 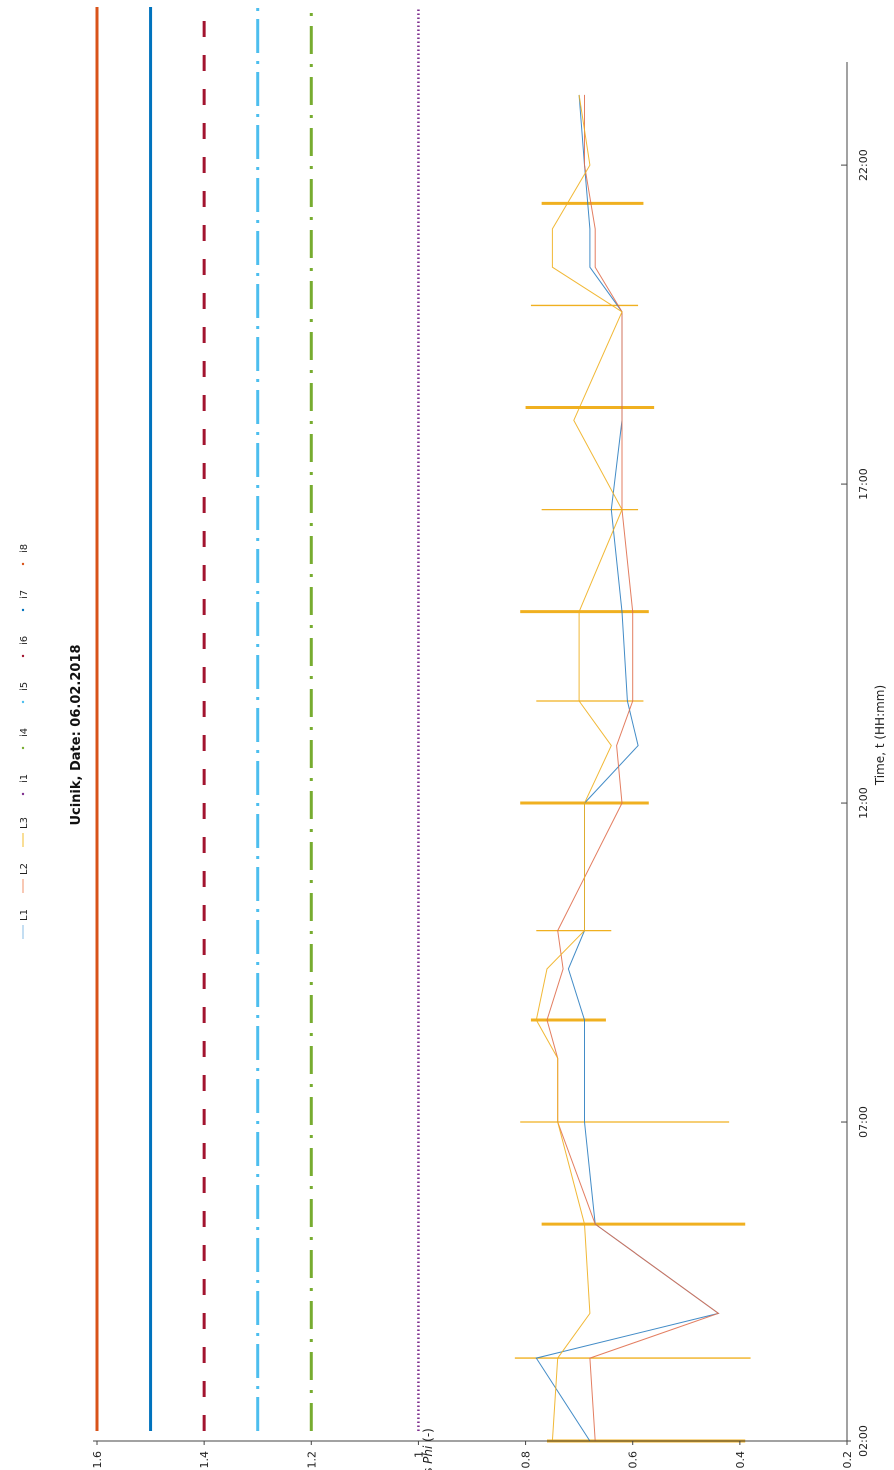 What do you see at coordinates (24, 686) in the screenshot?
I see `legend-label: i5` at bounding box center [24, 686].